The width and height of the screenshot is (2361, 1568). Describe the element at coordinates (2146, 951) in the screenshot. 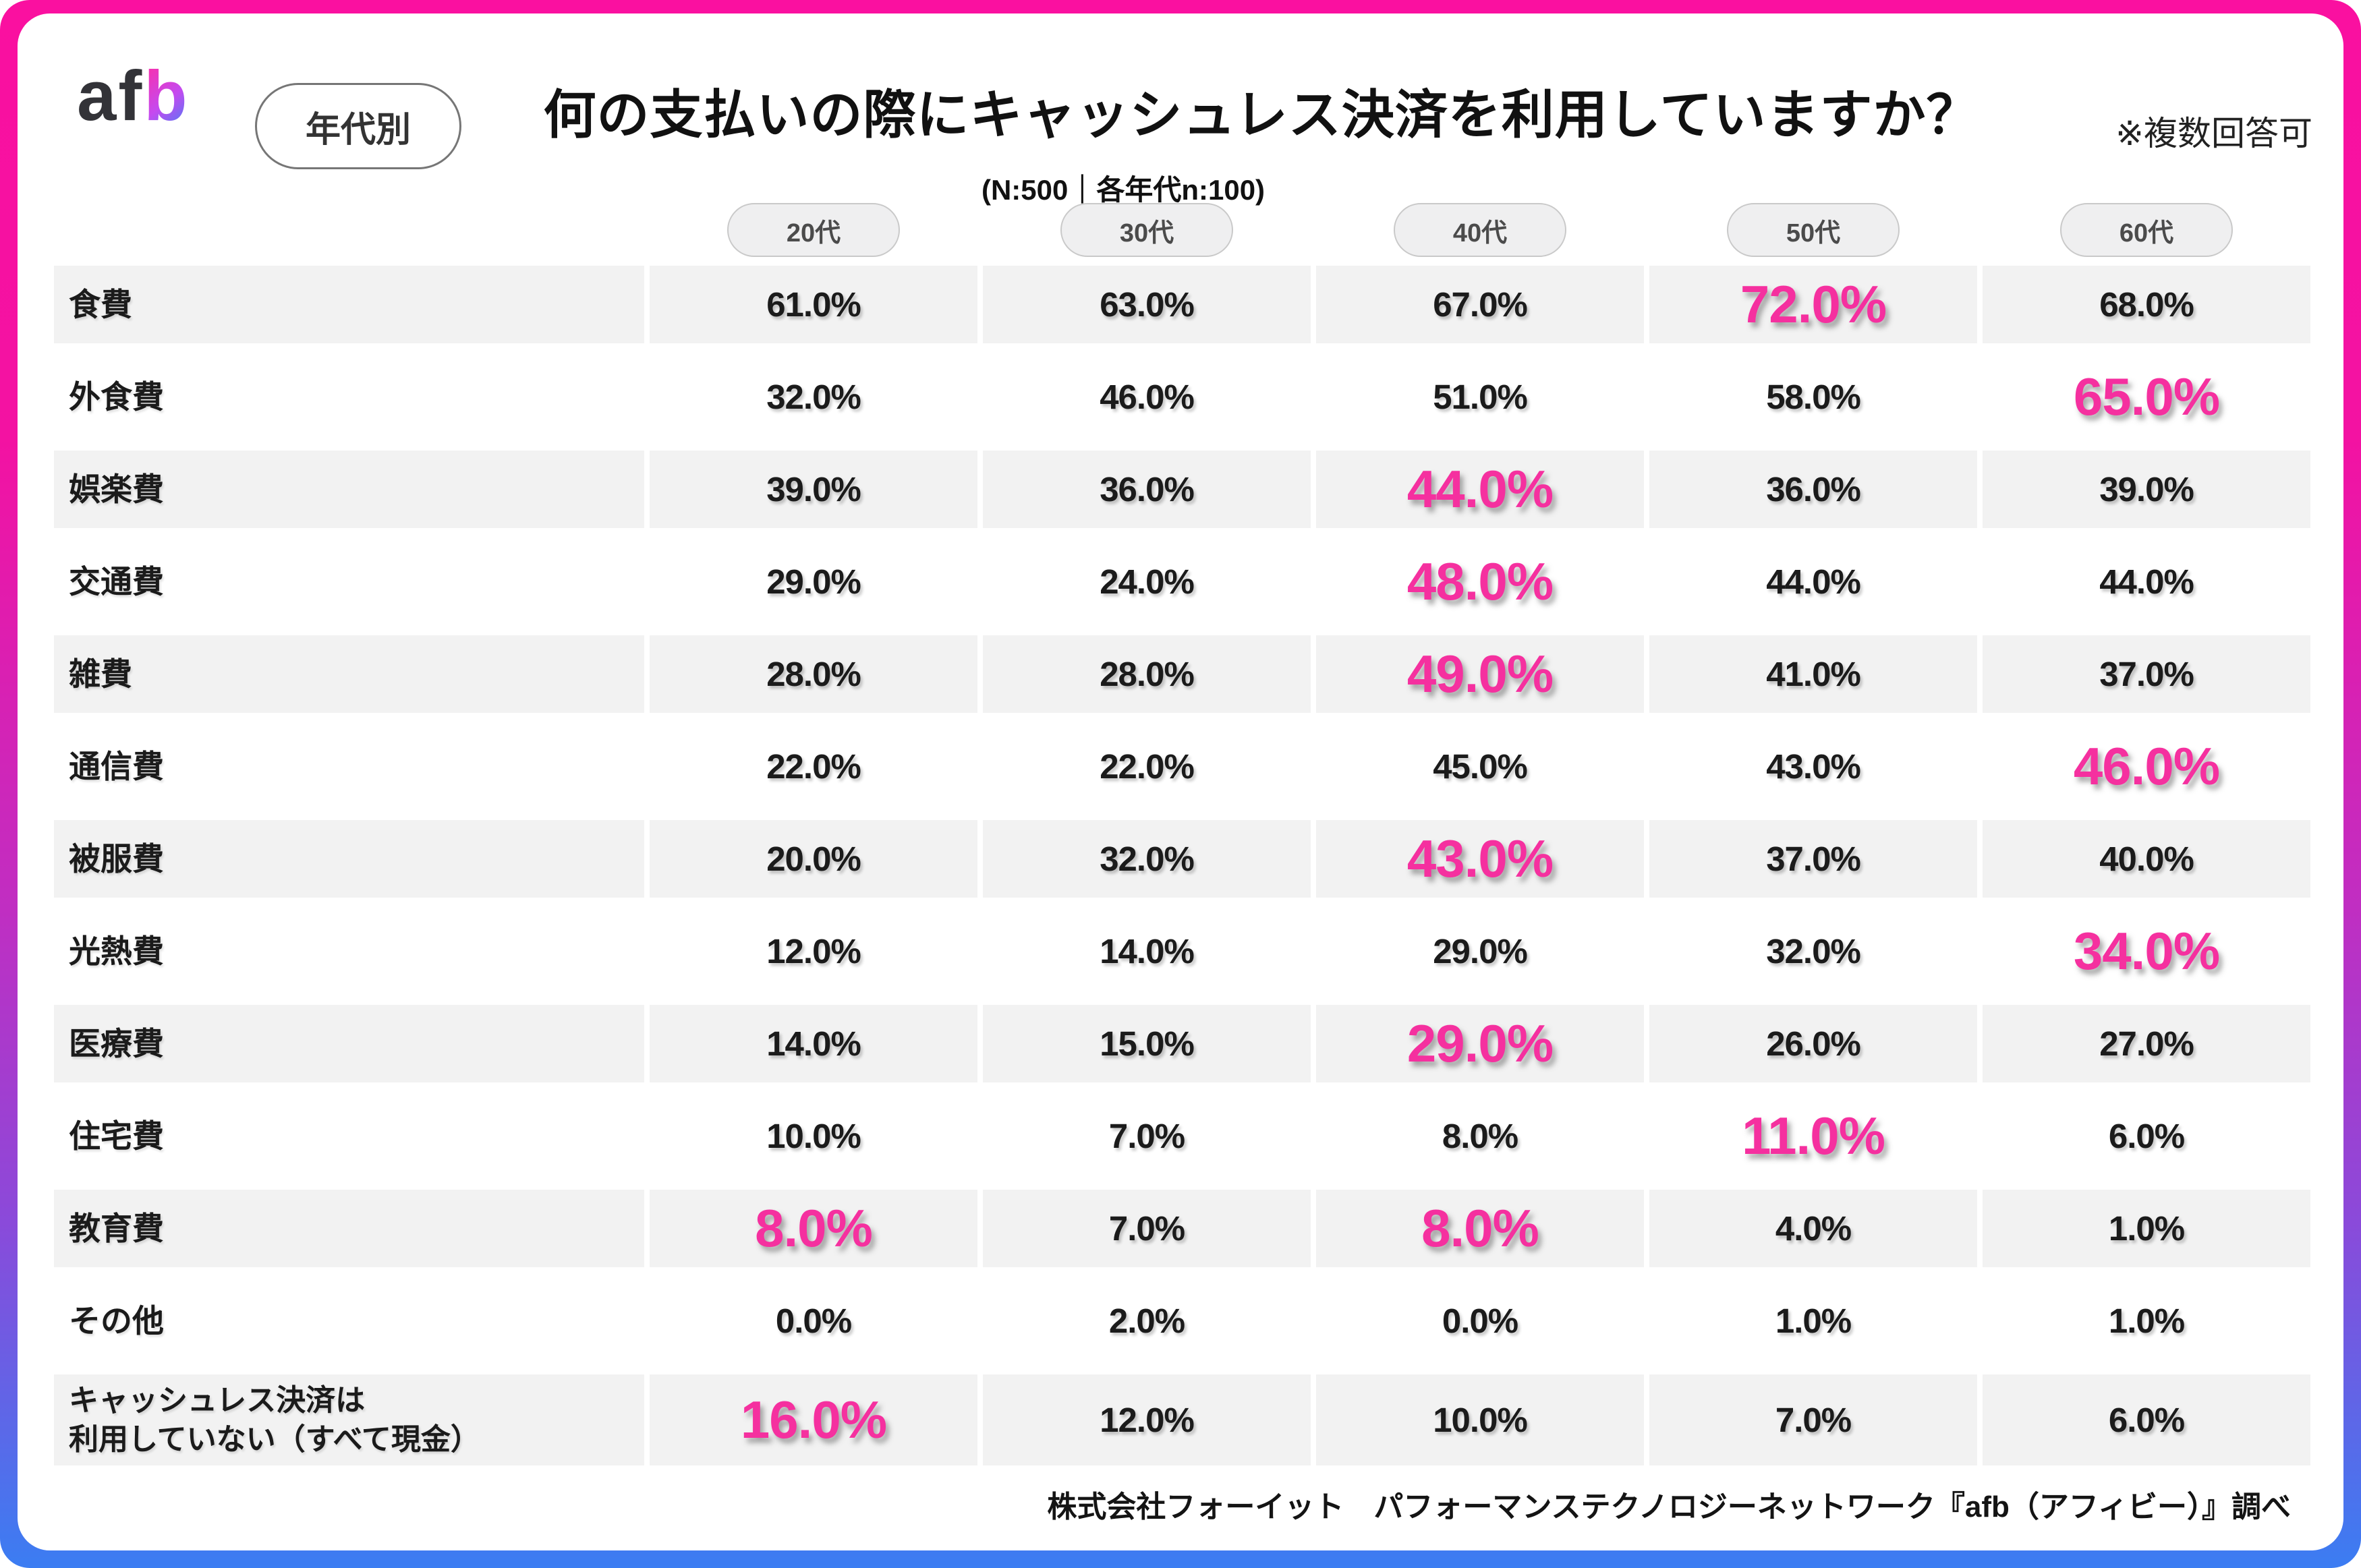

I see `value-cell-highlighted: 34.0%` at that location.